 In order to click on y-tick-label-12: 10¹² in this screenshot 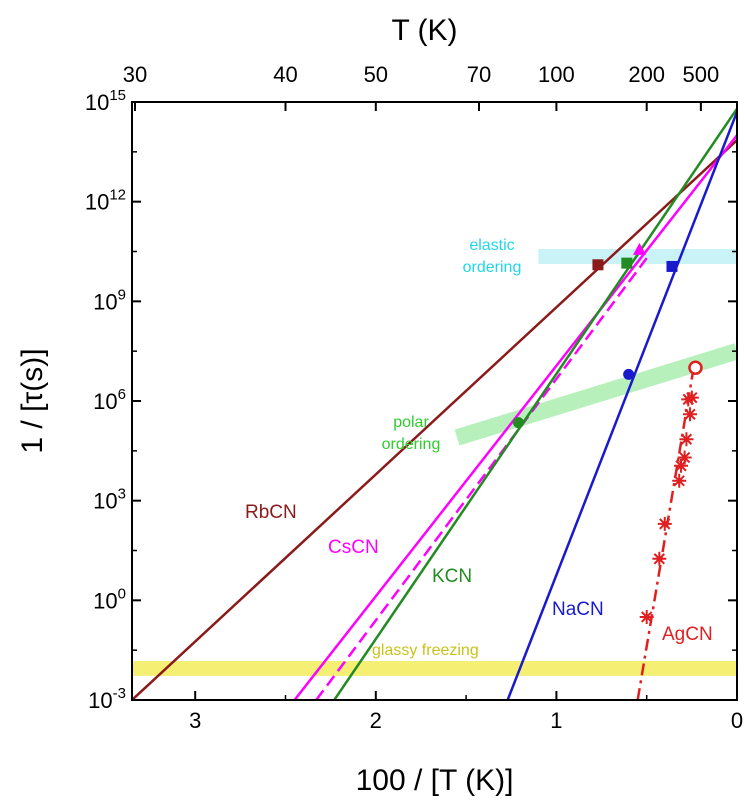, I will do `click(105, 201)`.